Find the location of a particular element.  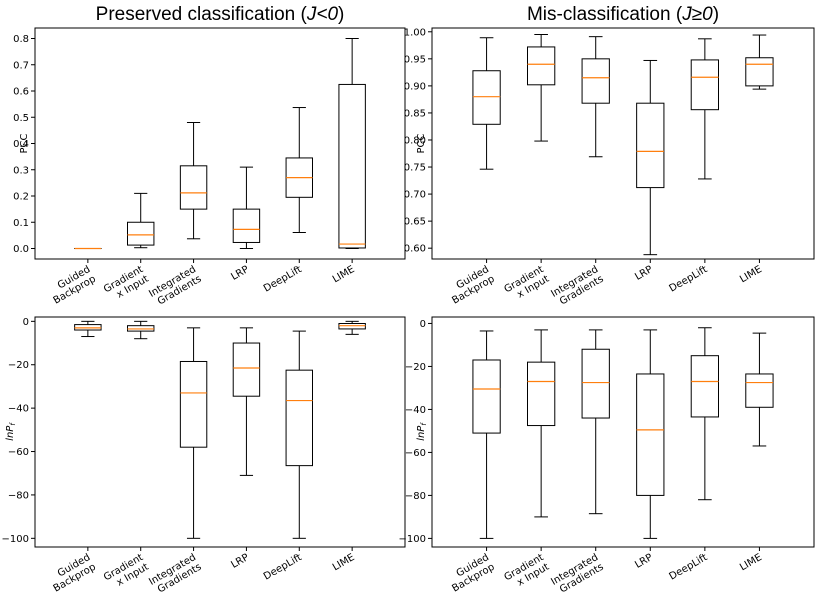

y-tick-label: 0.90 is located at coordinates (415, 86).